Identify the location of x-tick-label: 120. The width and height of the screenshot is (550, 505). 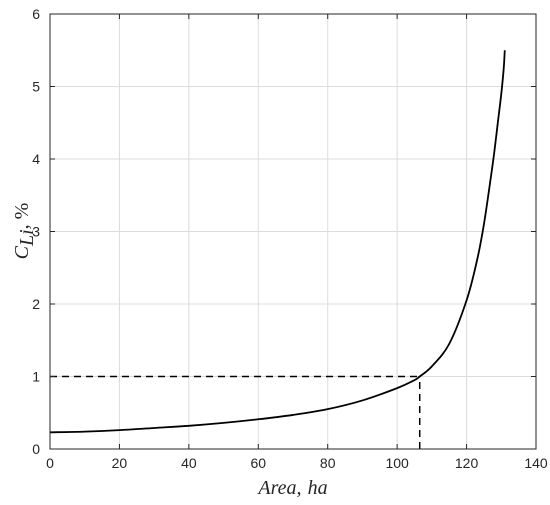
(467, 463).